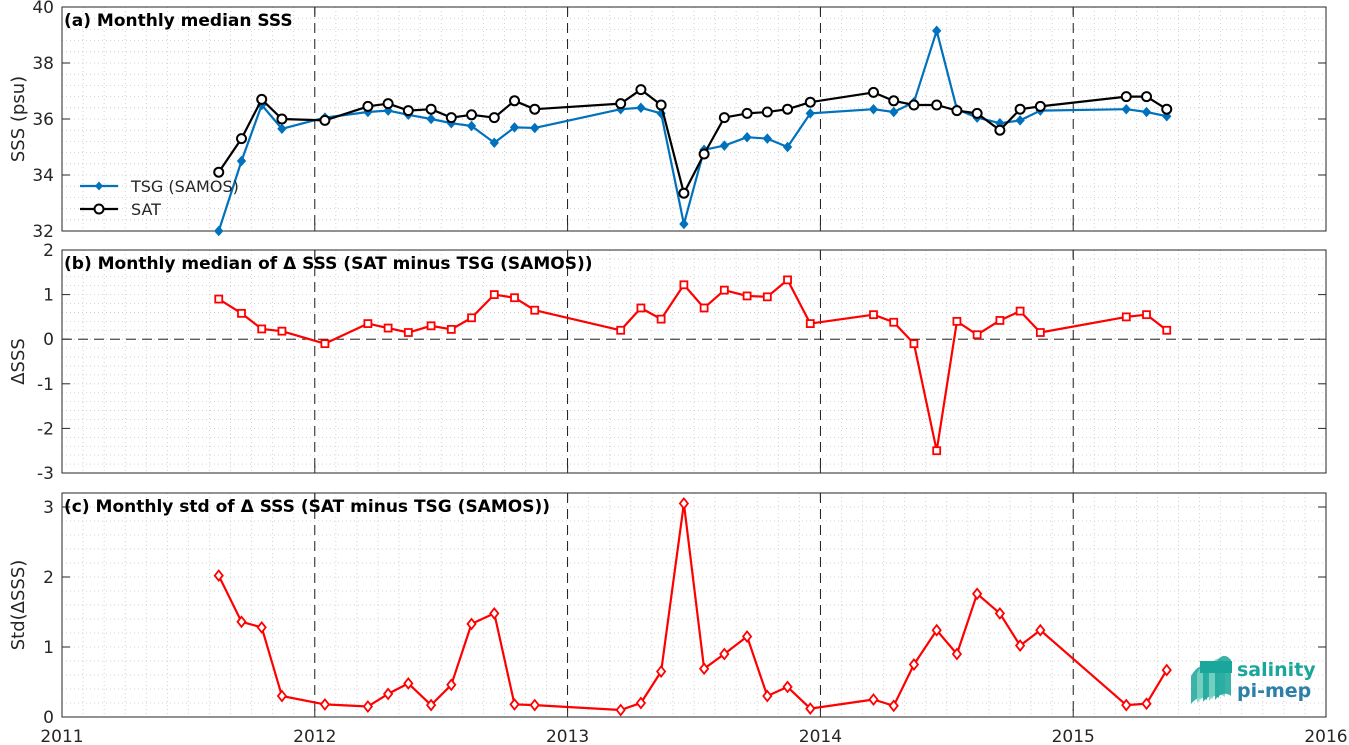  I want to click on x-tick-label: 2012, so click(314, 736).